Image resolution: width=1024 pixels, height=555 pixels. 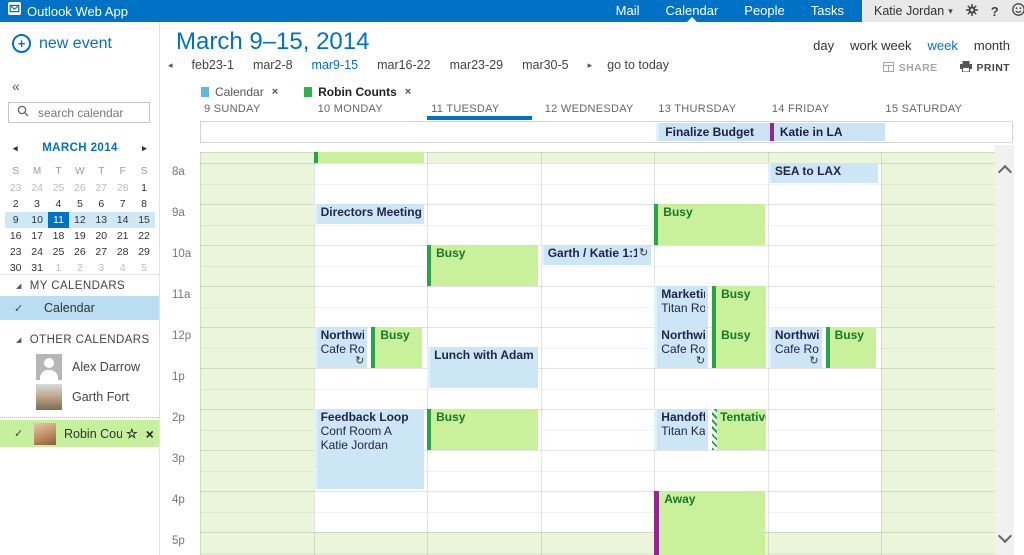 What do you see at coordinates (58, 236) in the screenshot?
I see `mini-calendar-day: 18` at bounding box center [58, 236].